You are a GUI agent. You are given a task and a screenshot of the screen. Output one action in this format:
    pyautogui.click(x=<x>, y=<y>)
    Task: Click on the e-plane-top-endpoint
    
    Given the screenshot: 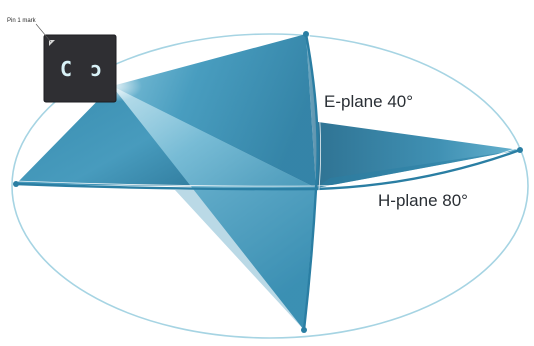 What is the action you would take?
    pyautogui.click(x=306, y=34)
    